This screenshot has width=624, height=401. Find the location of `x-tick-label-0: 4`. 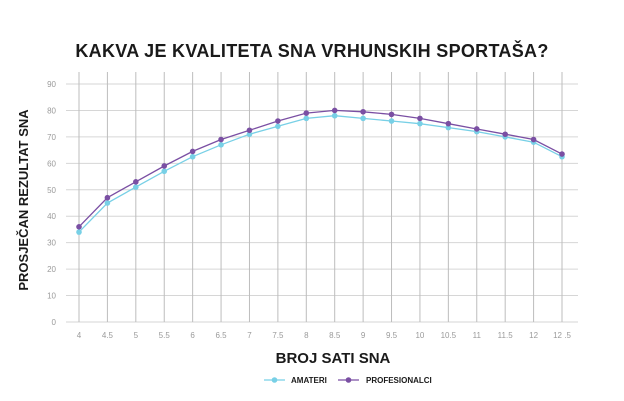

x-tick-label-0: 4 is located at coordinates (79, 335).